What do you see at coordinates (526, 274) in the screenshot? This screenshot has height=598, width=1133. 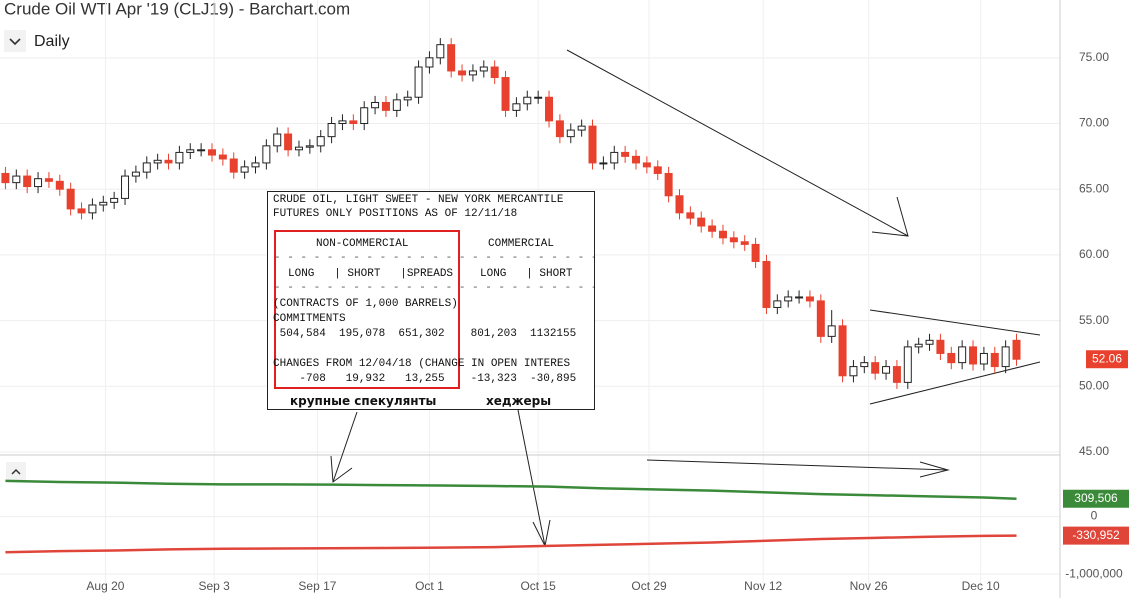 I see `column-names: LONG | SHORT` at bounding box center [526, 274].